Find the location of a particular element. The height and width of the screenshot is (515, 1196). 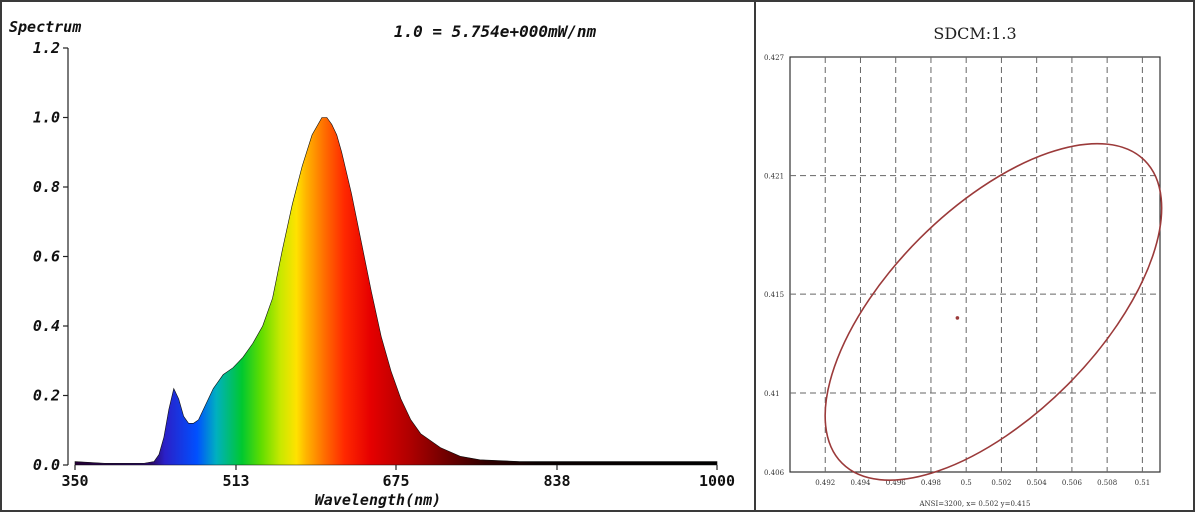

spectrum-xlabel: Wavelength(nm) is located at coordinates (378, 500).